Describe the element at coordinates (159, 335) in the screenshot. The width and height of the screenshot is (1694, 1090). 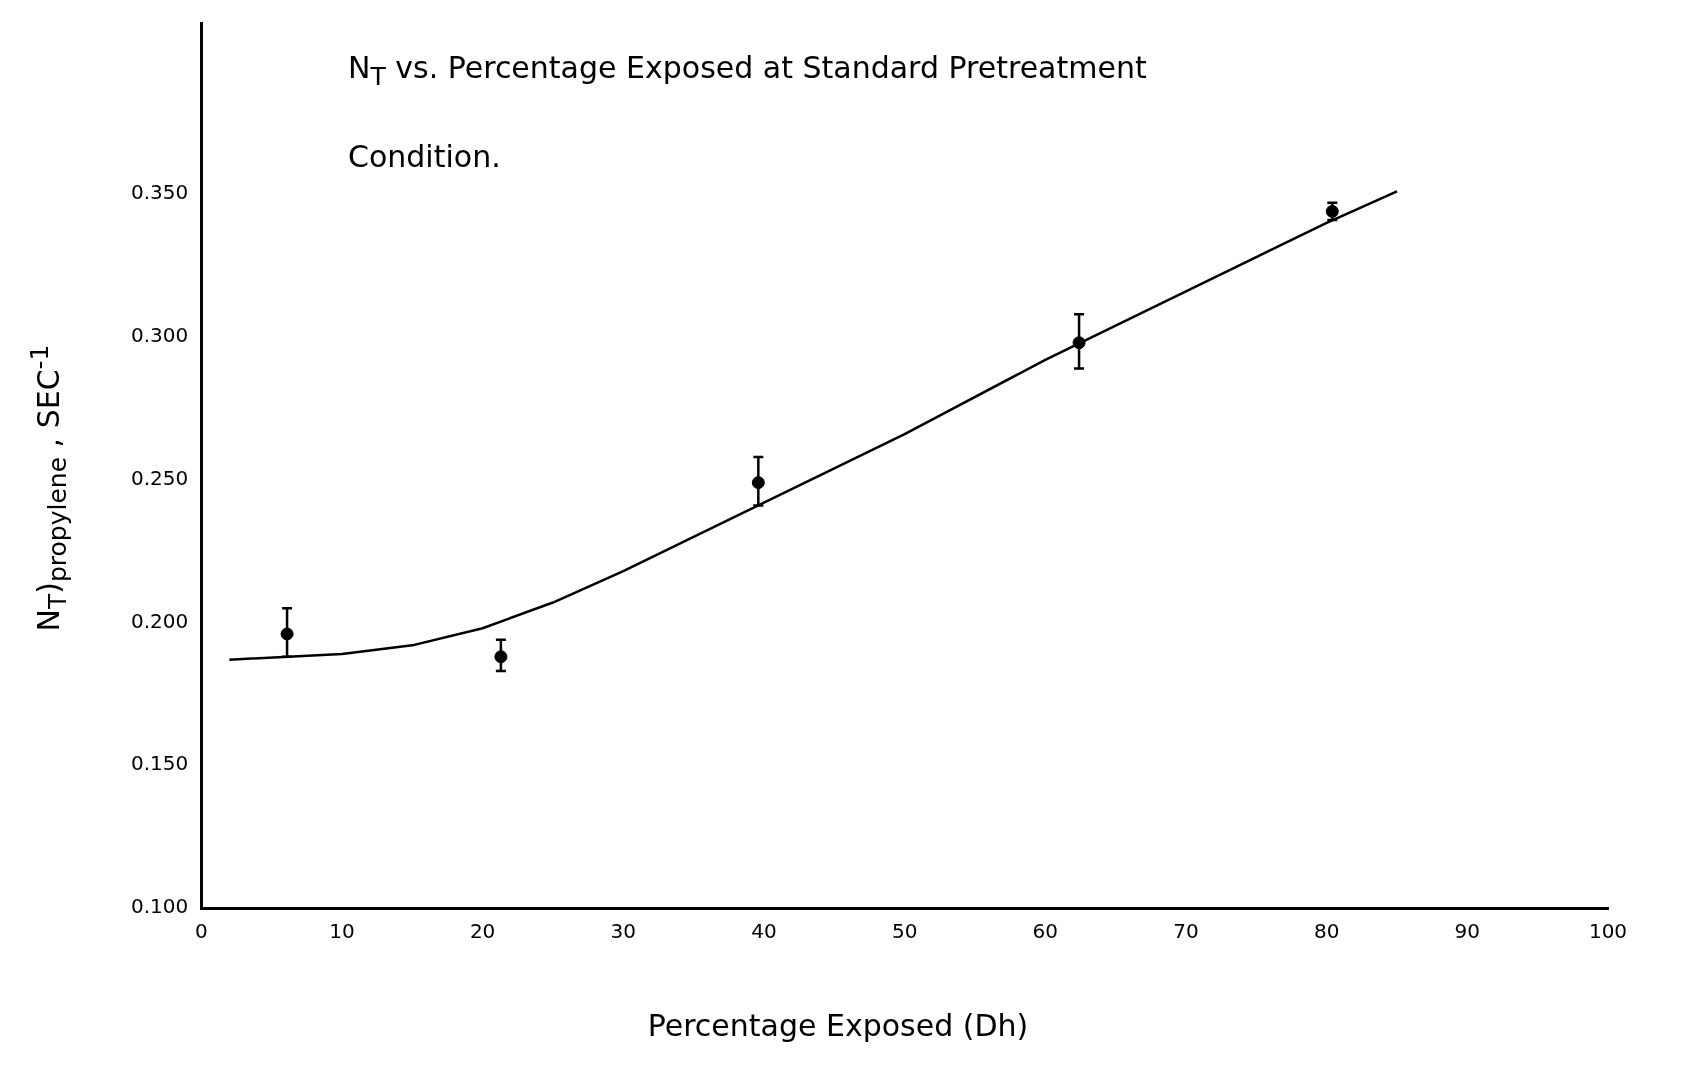
I see `y-tick-label: 0.300` at that location.